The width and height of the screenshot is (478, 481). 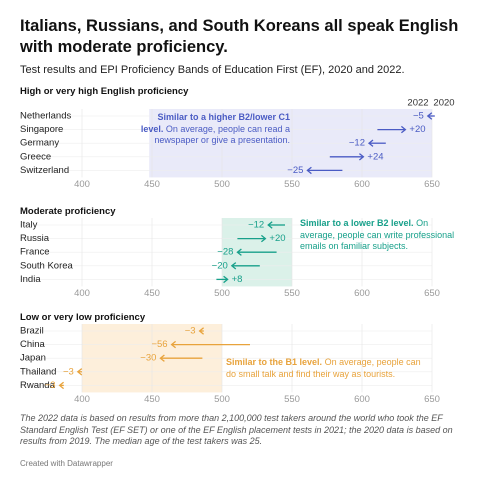 I want to click on change-label: −25, so click(x=295, y=170).